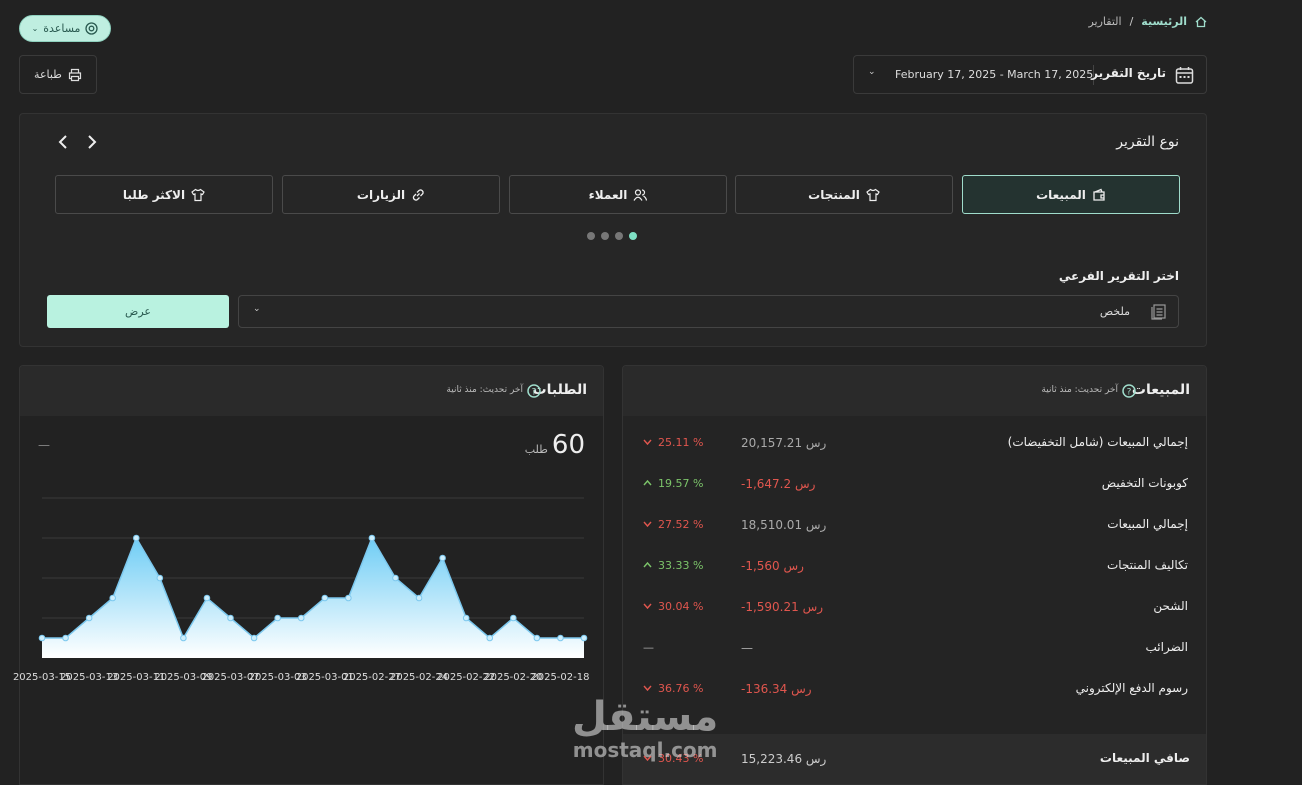 The width and height of the screenshot is (1302, 785). I want to click on breadcrumb-home: الرئيسية, so click(1164, 21).